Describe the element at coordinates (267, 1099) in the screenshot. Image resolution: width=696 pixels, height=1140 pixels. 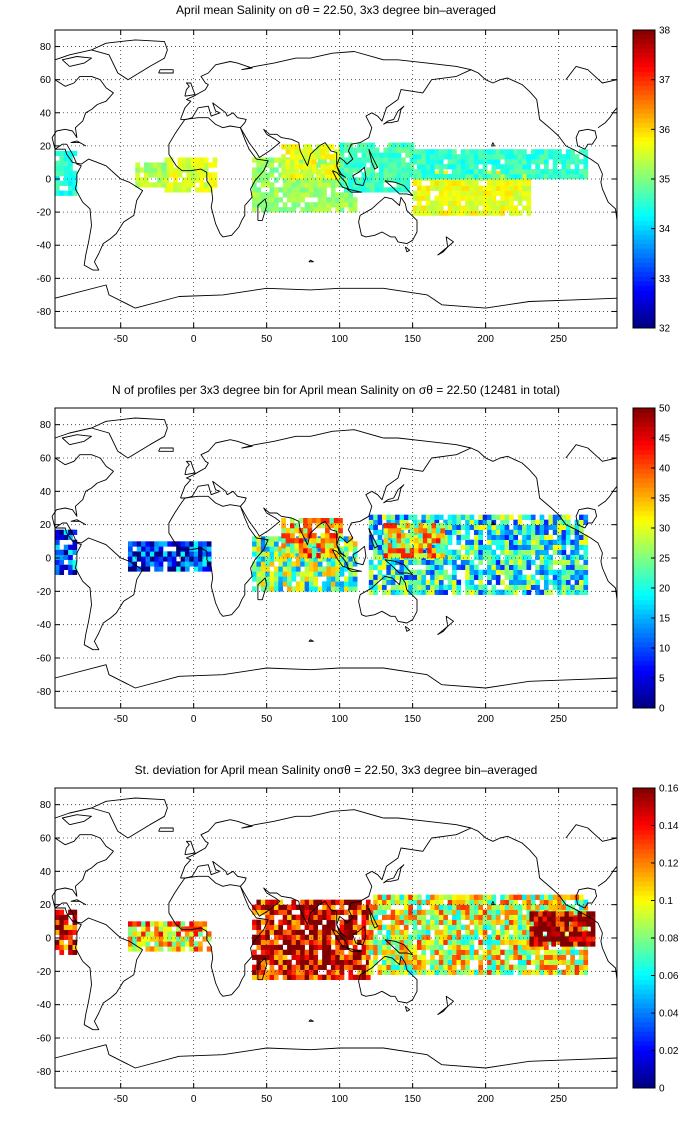
I see `x-tick-label: 50` at that location.